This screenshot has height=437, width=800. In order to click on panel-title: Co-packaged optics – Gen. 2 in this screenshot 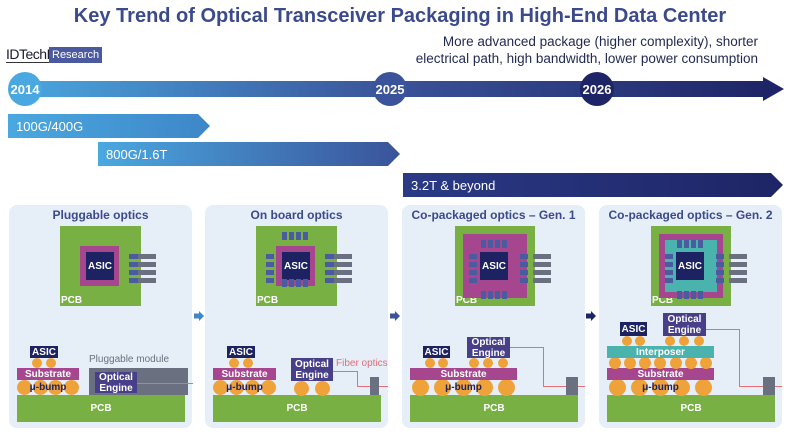, I will do `click(690, 215)`.